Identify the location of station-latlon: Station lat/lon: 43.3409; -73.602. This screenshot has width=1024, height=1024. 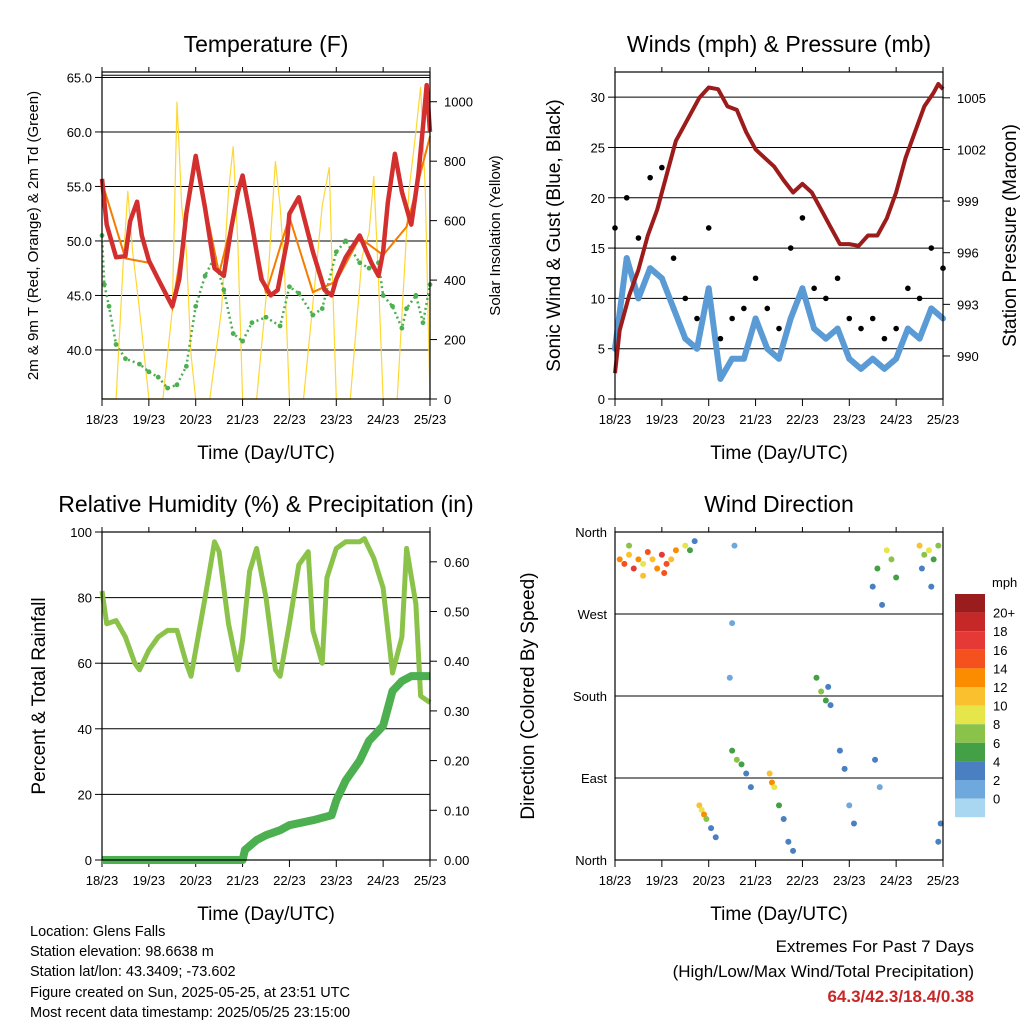
(133, 972).